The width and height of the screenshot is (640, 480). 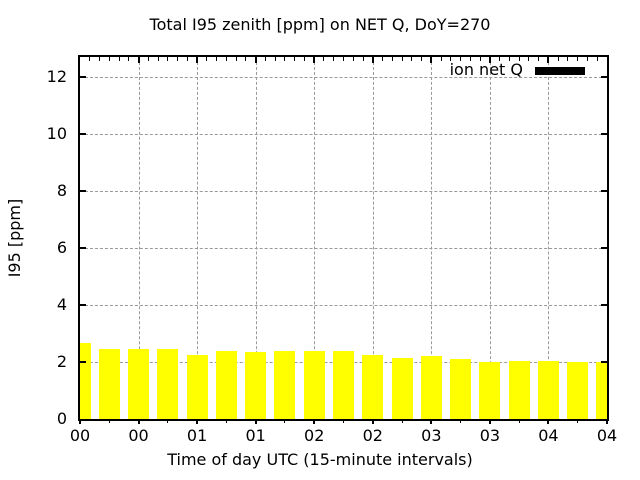 I want to click on bar-02:30, so click(x=373, y=386).